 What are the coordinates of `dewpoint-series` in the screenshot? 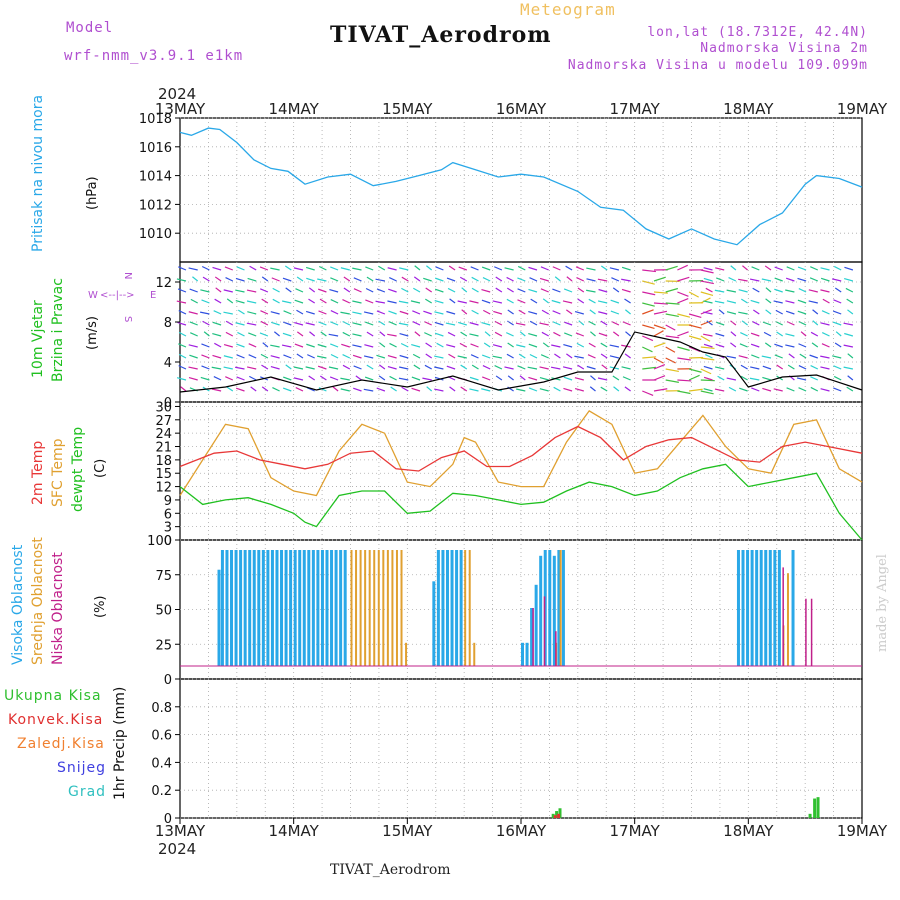 It's located at (521, 502).